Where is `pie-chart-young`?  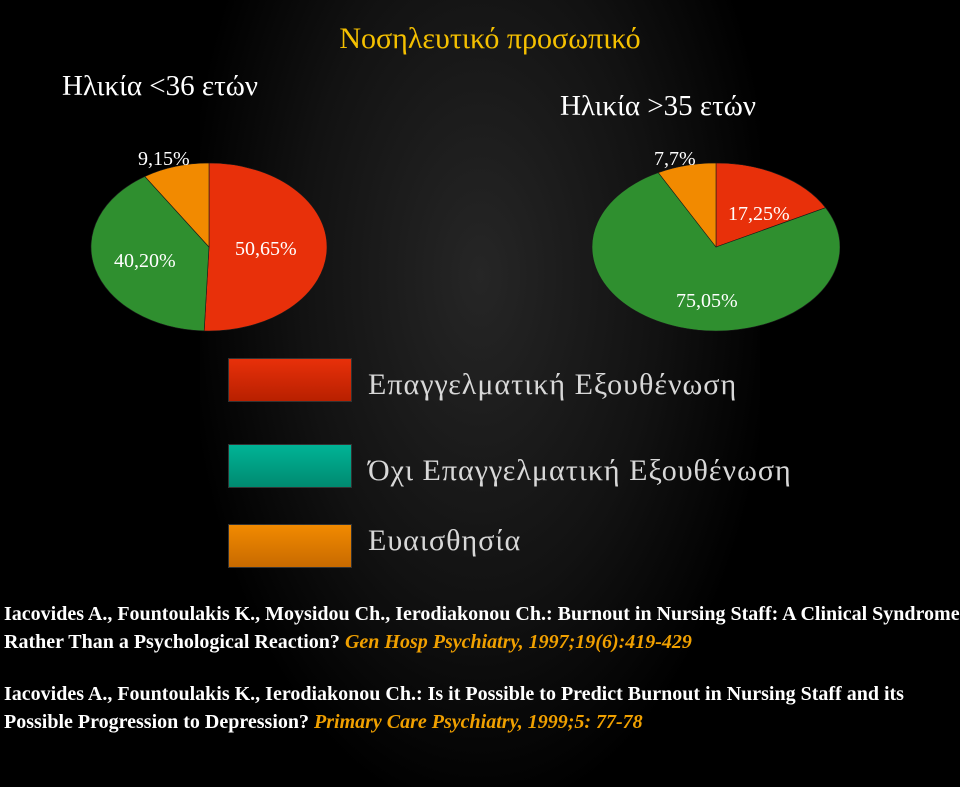 pie-chart-young is located at coordinates (209, 247).